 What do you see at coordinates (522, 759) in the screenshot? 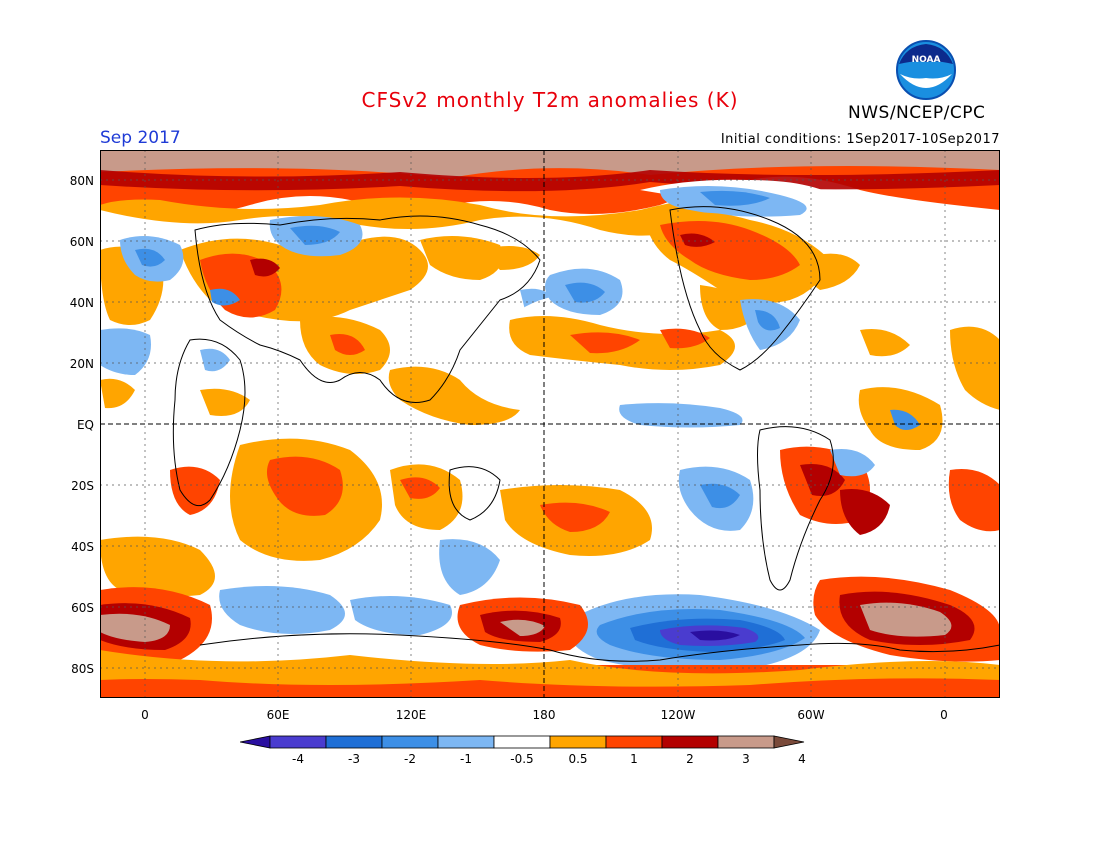
I see `colorbar-tick: -0.5` at bounding box center [522, 759].